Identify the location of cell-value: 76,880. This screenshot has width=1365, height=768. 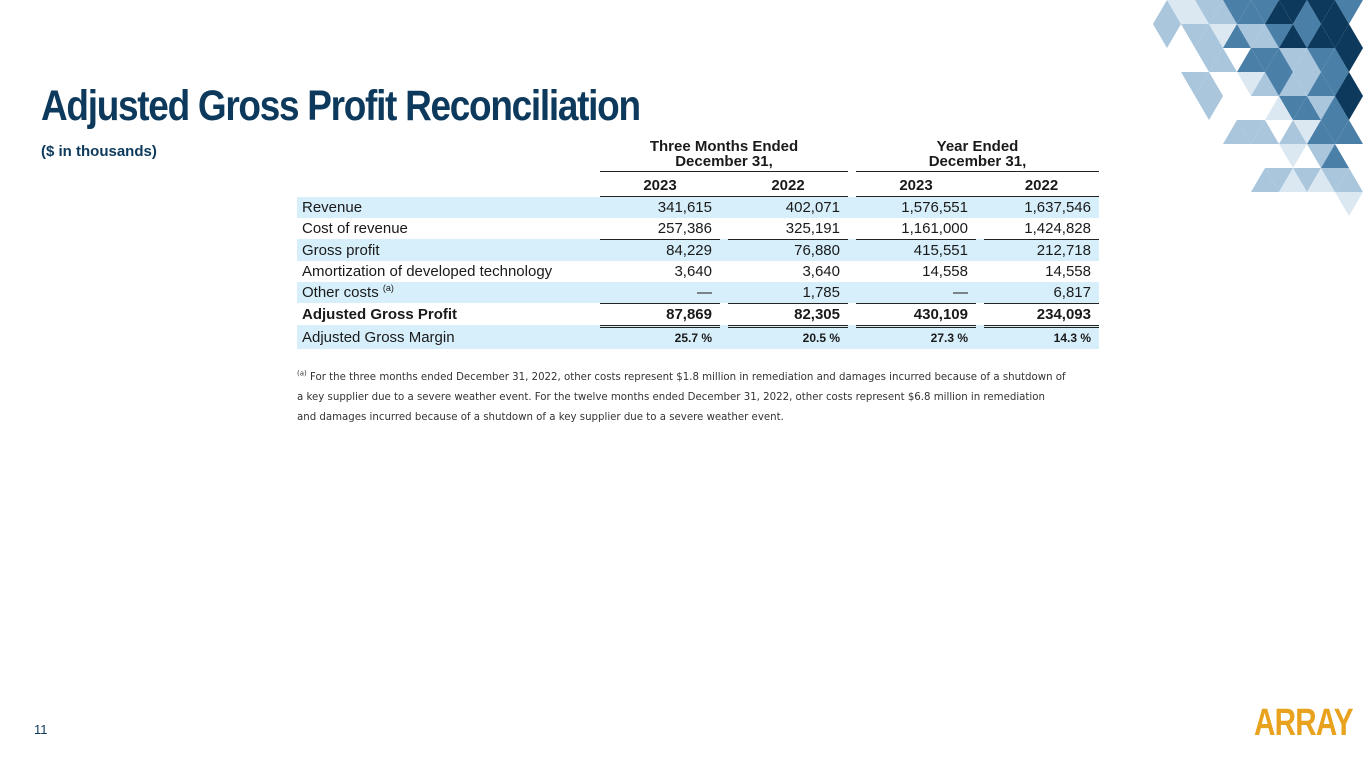
(788, 250).